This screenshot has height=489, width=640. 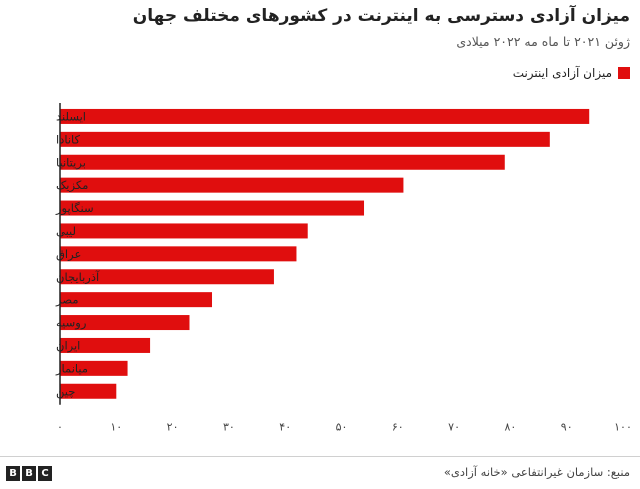 What do you see at coordinates (398, 427) in the screenshot?
I see `x-tick-label: ۶۰` at bounding box center [398, 427].